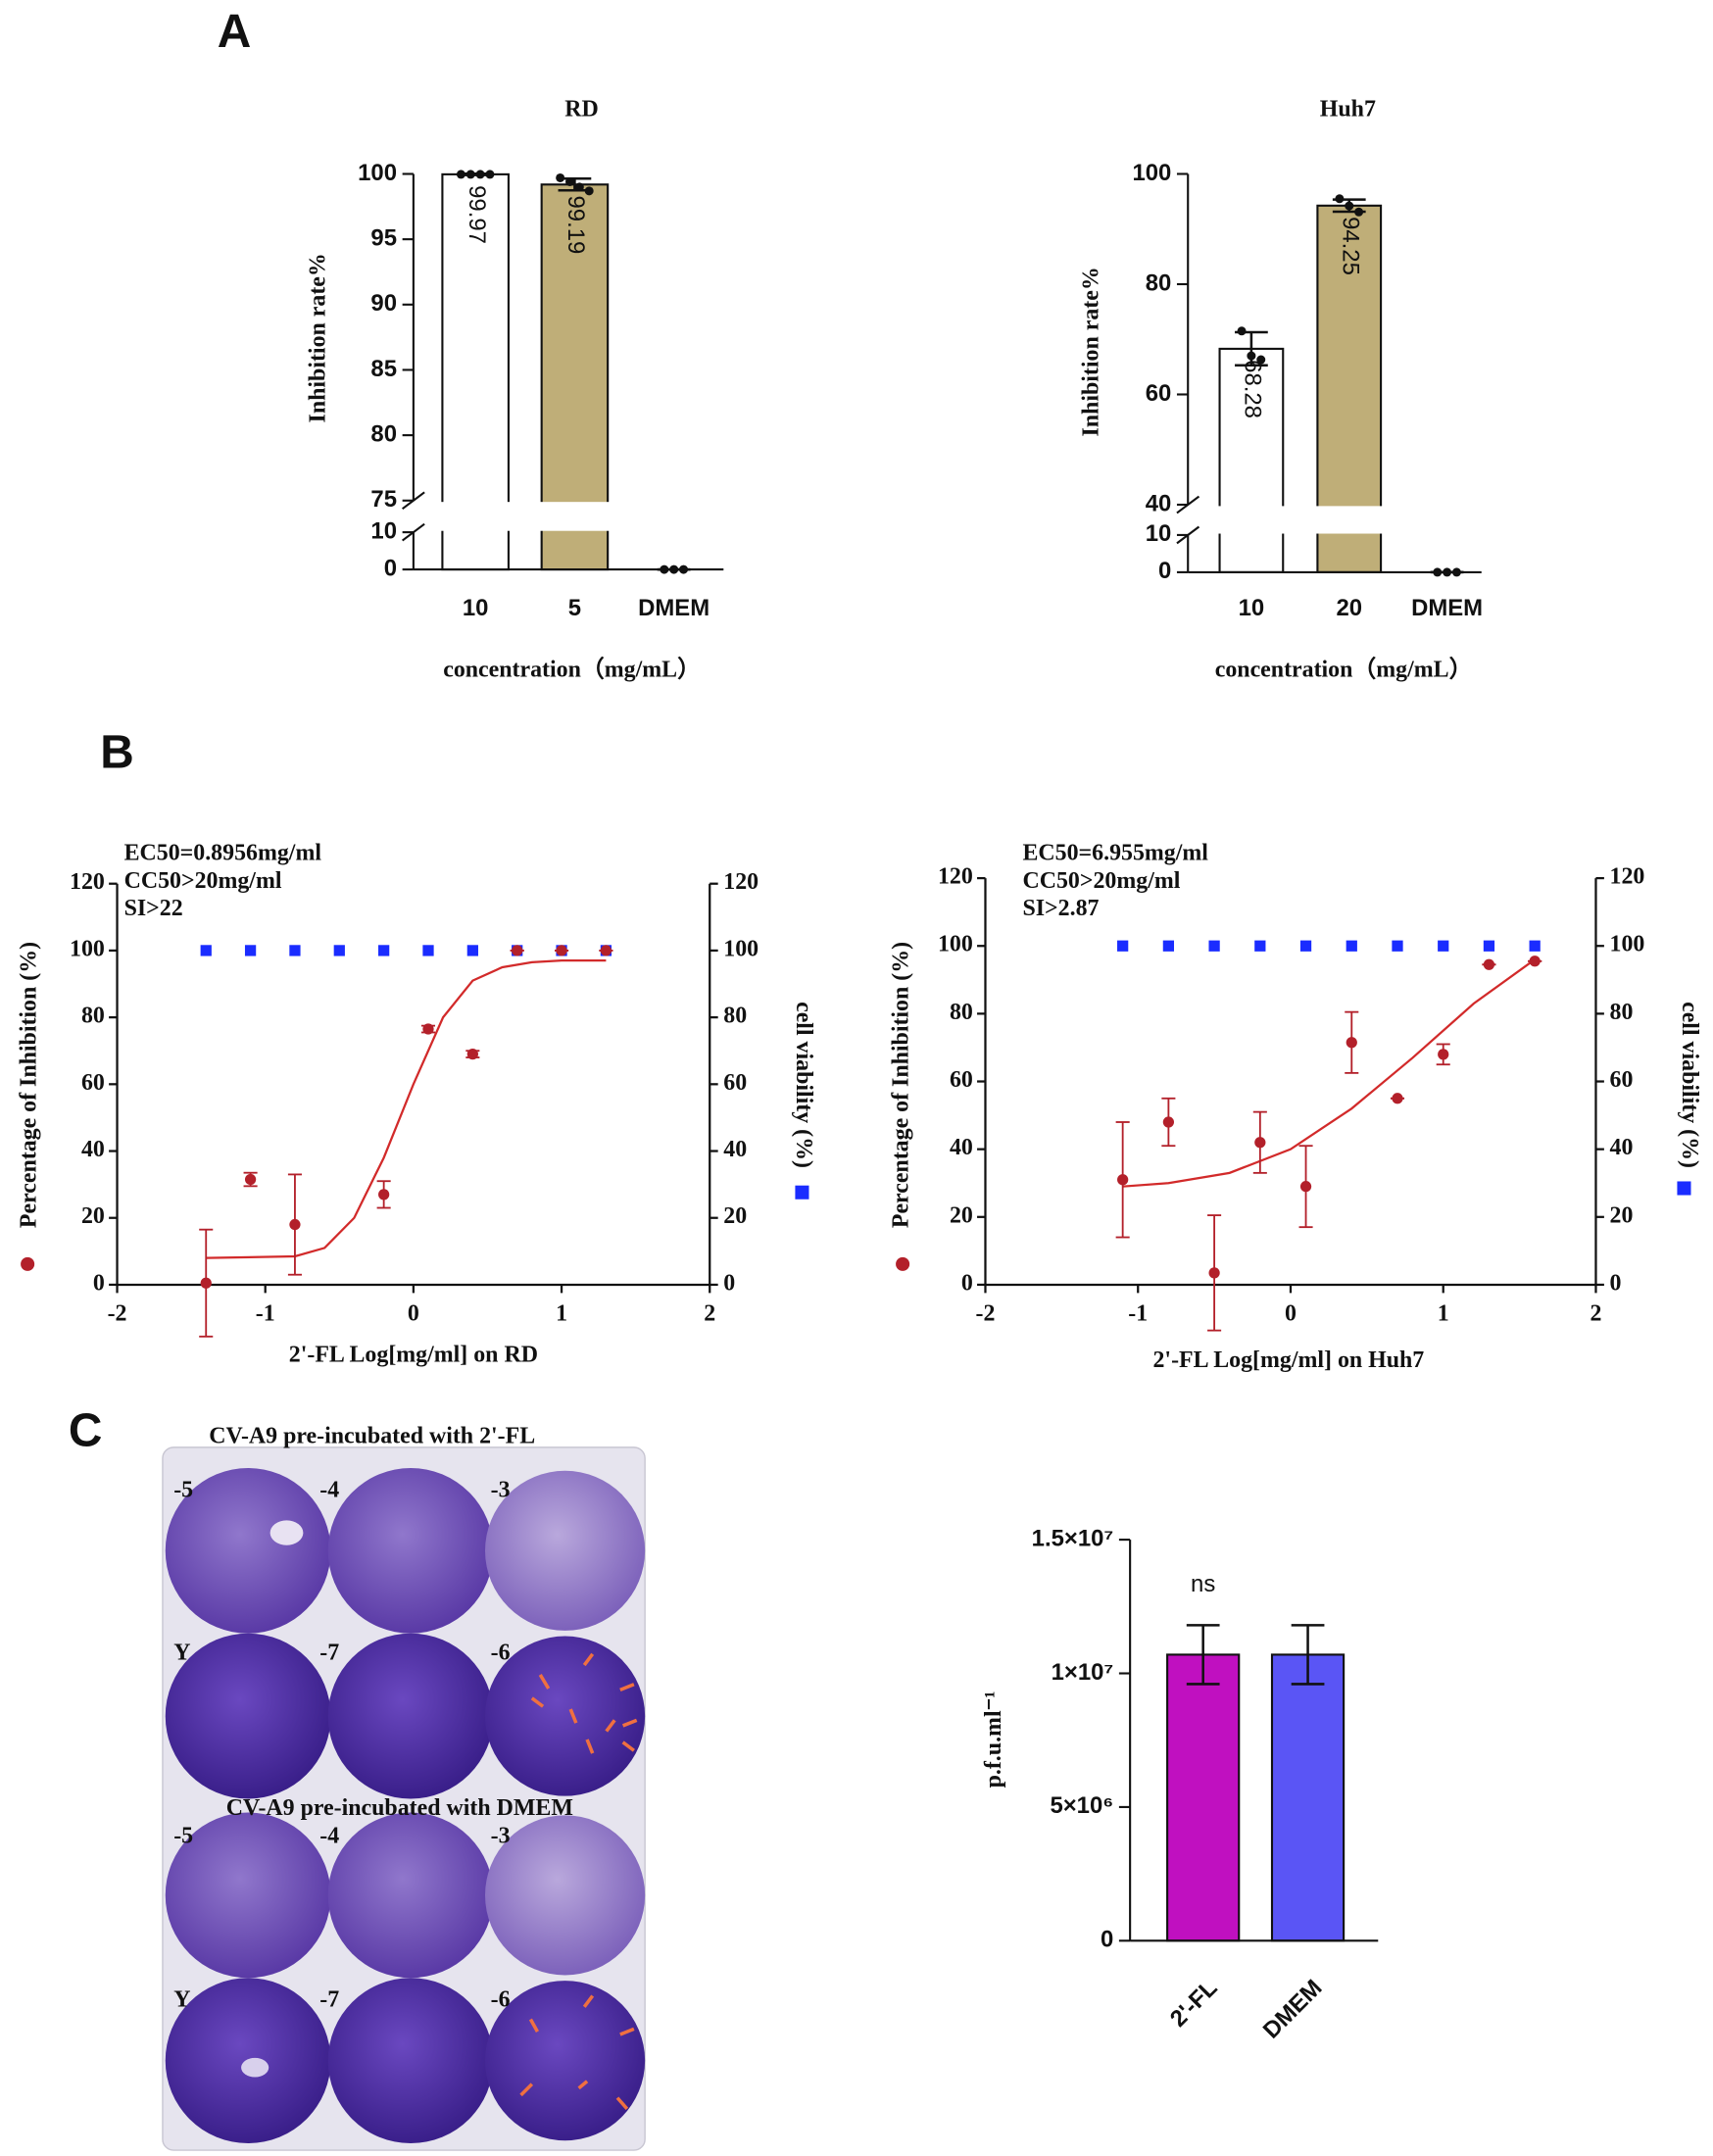  Describe the element at coordinates (329, 1489) in the screenshot. I see `well-label: -4` at that location.